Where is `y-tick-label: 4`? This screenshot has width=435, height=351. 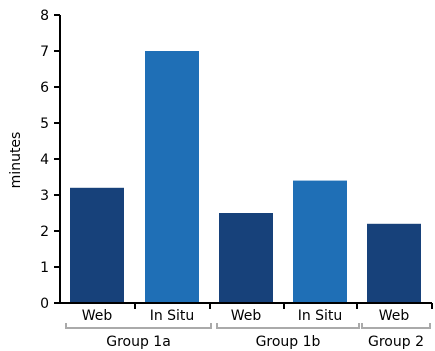 y-tick-label: 4 is located at coordinates (44, 160).